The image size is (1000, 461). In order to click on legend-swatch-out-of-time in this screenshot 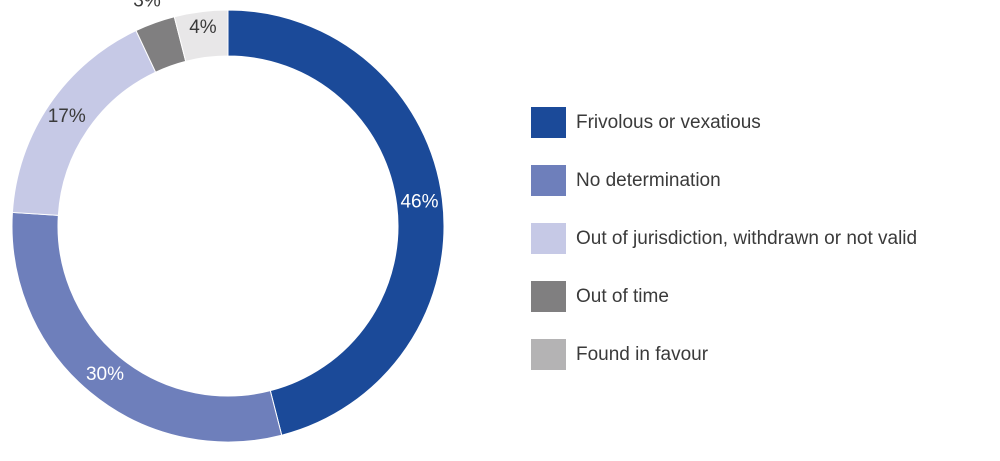, I will do `click(548, 296)`.